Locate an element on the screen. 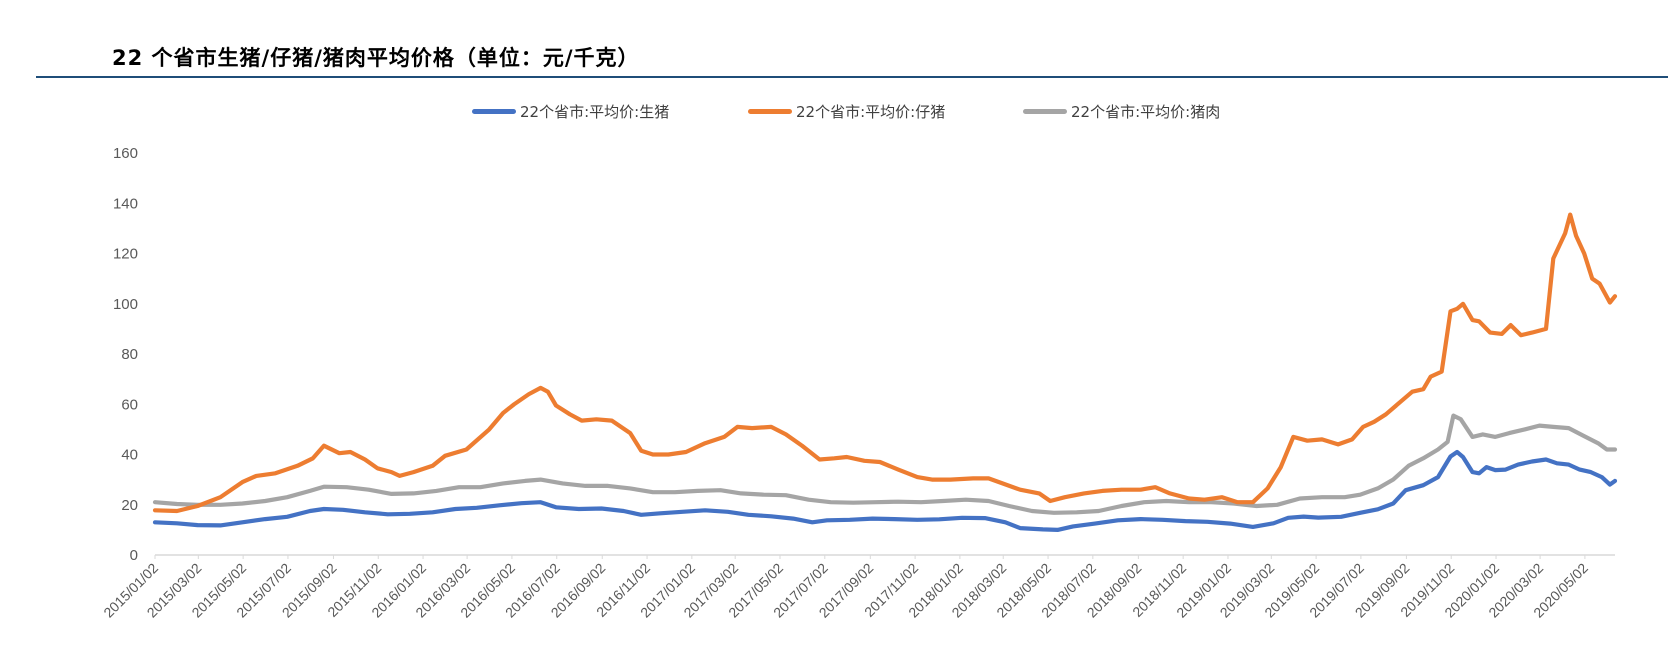 The width and height of the screenshot is (1668, 666). y-tick-label: 20 is located at coordinates (129, 505).